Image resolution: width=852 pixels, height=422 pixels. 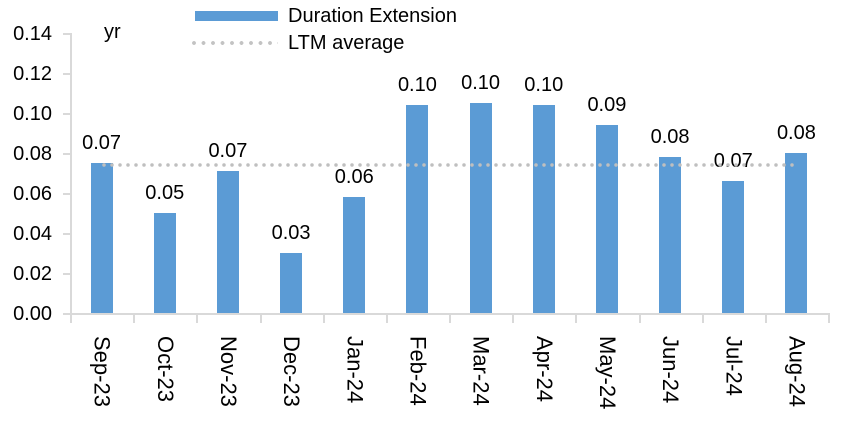 I want to click on legend-line-swatch, so click(x=235, y=43).